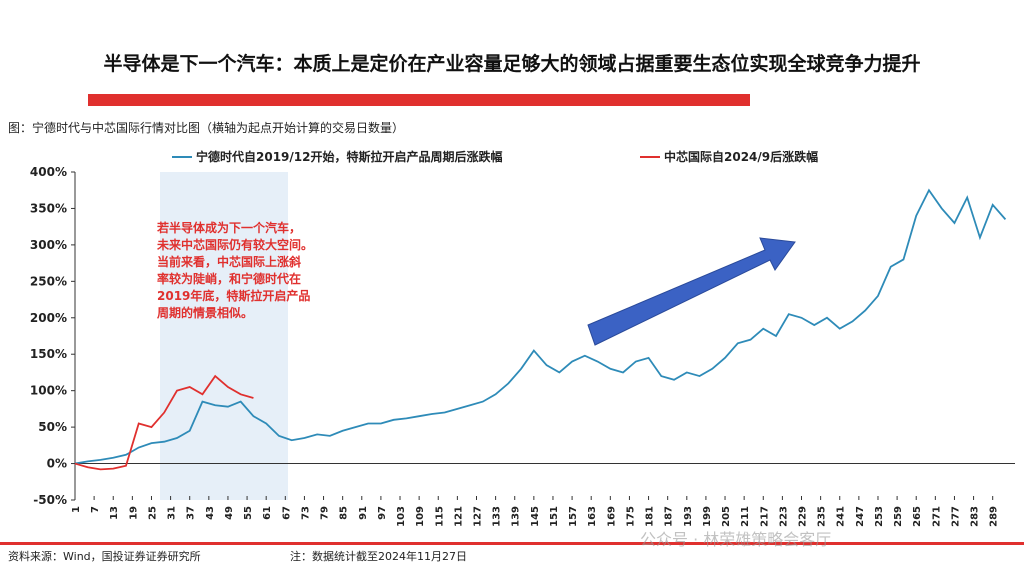 This screenshot has height=576, width=1024. Describe the element at coordinates (267, 513) in the screenshot. I see `x-tick-label: 61` at that location.